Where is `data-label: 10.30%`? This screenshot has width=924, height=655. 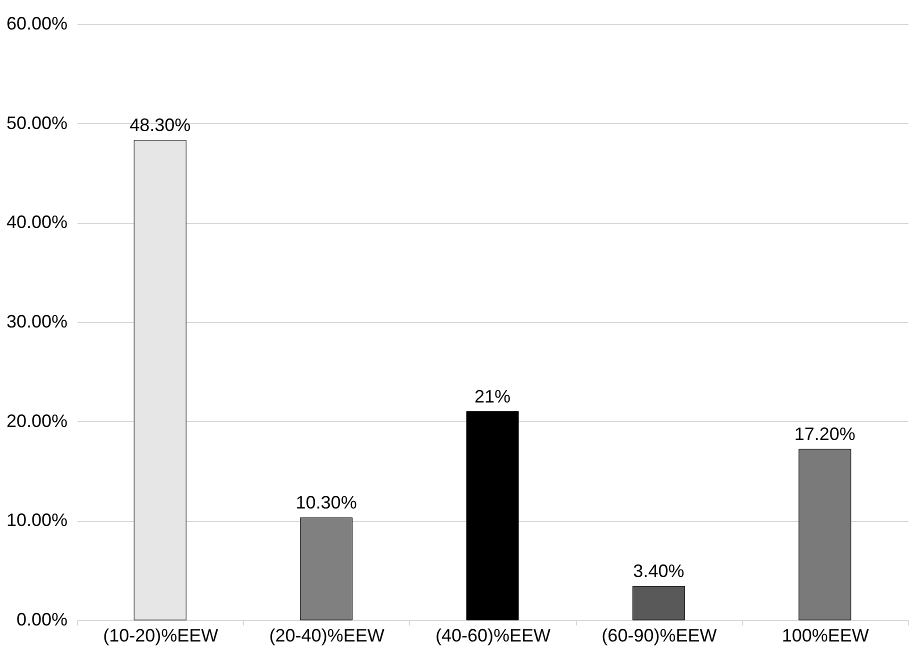 data-label: 10.30% is located at coordinates (326, 502).